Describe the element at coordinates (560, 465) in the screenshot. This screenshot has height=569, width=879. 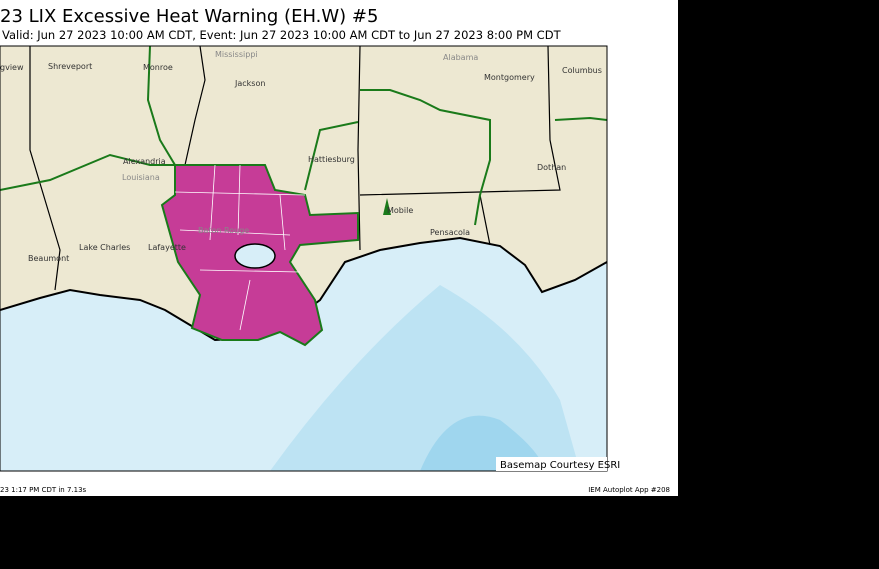
I see `credit: Basemap Courtesy ESRI` at that location.